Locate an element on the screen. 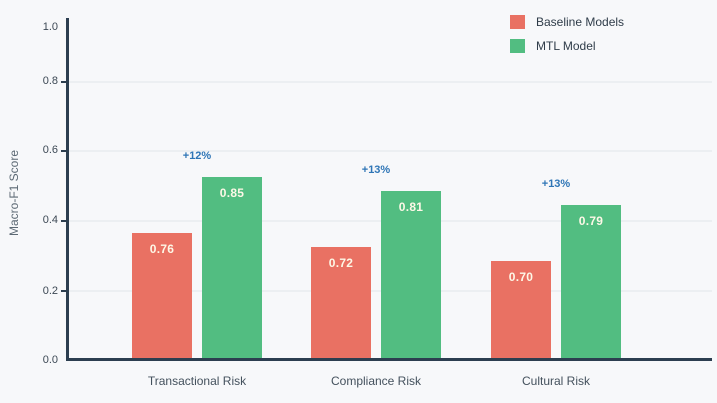  bar-group-transactional-risk: +12% 0.76 0.85 is located at coordinates (197, 201).